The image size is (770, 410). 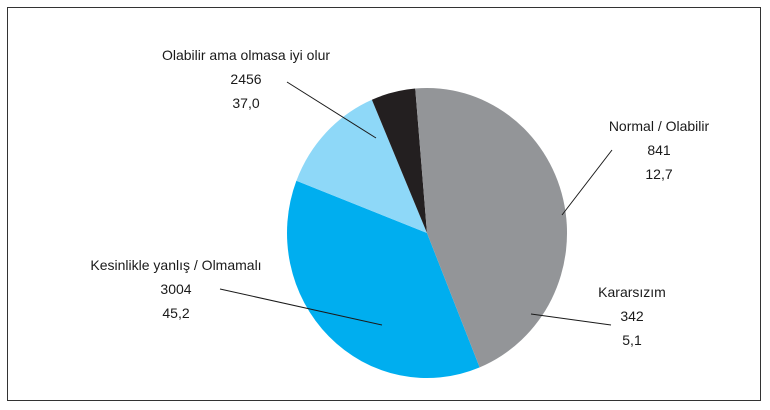 I want to click on slice-count: 2456, so click(x=245, y=79).